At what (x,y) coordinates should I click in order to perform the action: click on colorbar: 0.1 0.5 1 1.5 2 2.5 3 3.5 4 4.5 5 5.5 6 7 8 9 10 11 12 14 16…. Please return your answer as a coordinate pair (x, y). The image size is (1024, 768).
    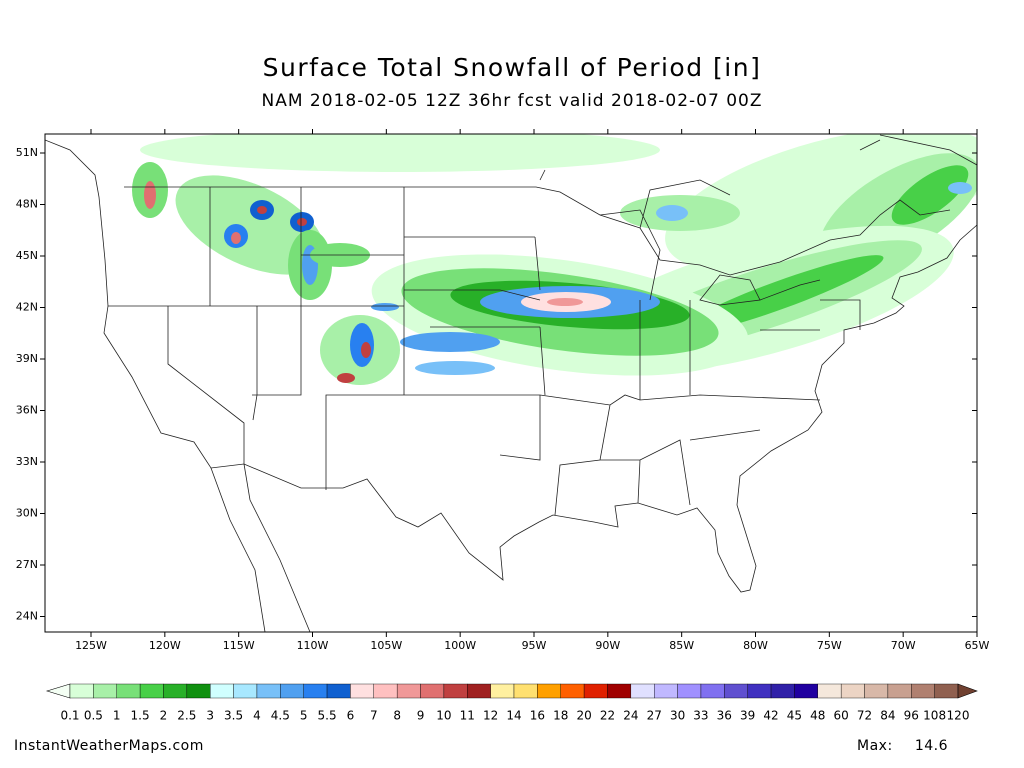
    Looking at the image, I should click on (511, 703).